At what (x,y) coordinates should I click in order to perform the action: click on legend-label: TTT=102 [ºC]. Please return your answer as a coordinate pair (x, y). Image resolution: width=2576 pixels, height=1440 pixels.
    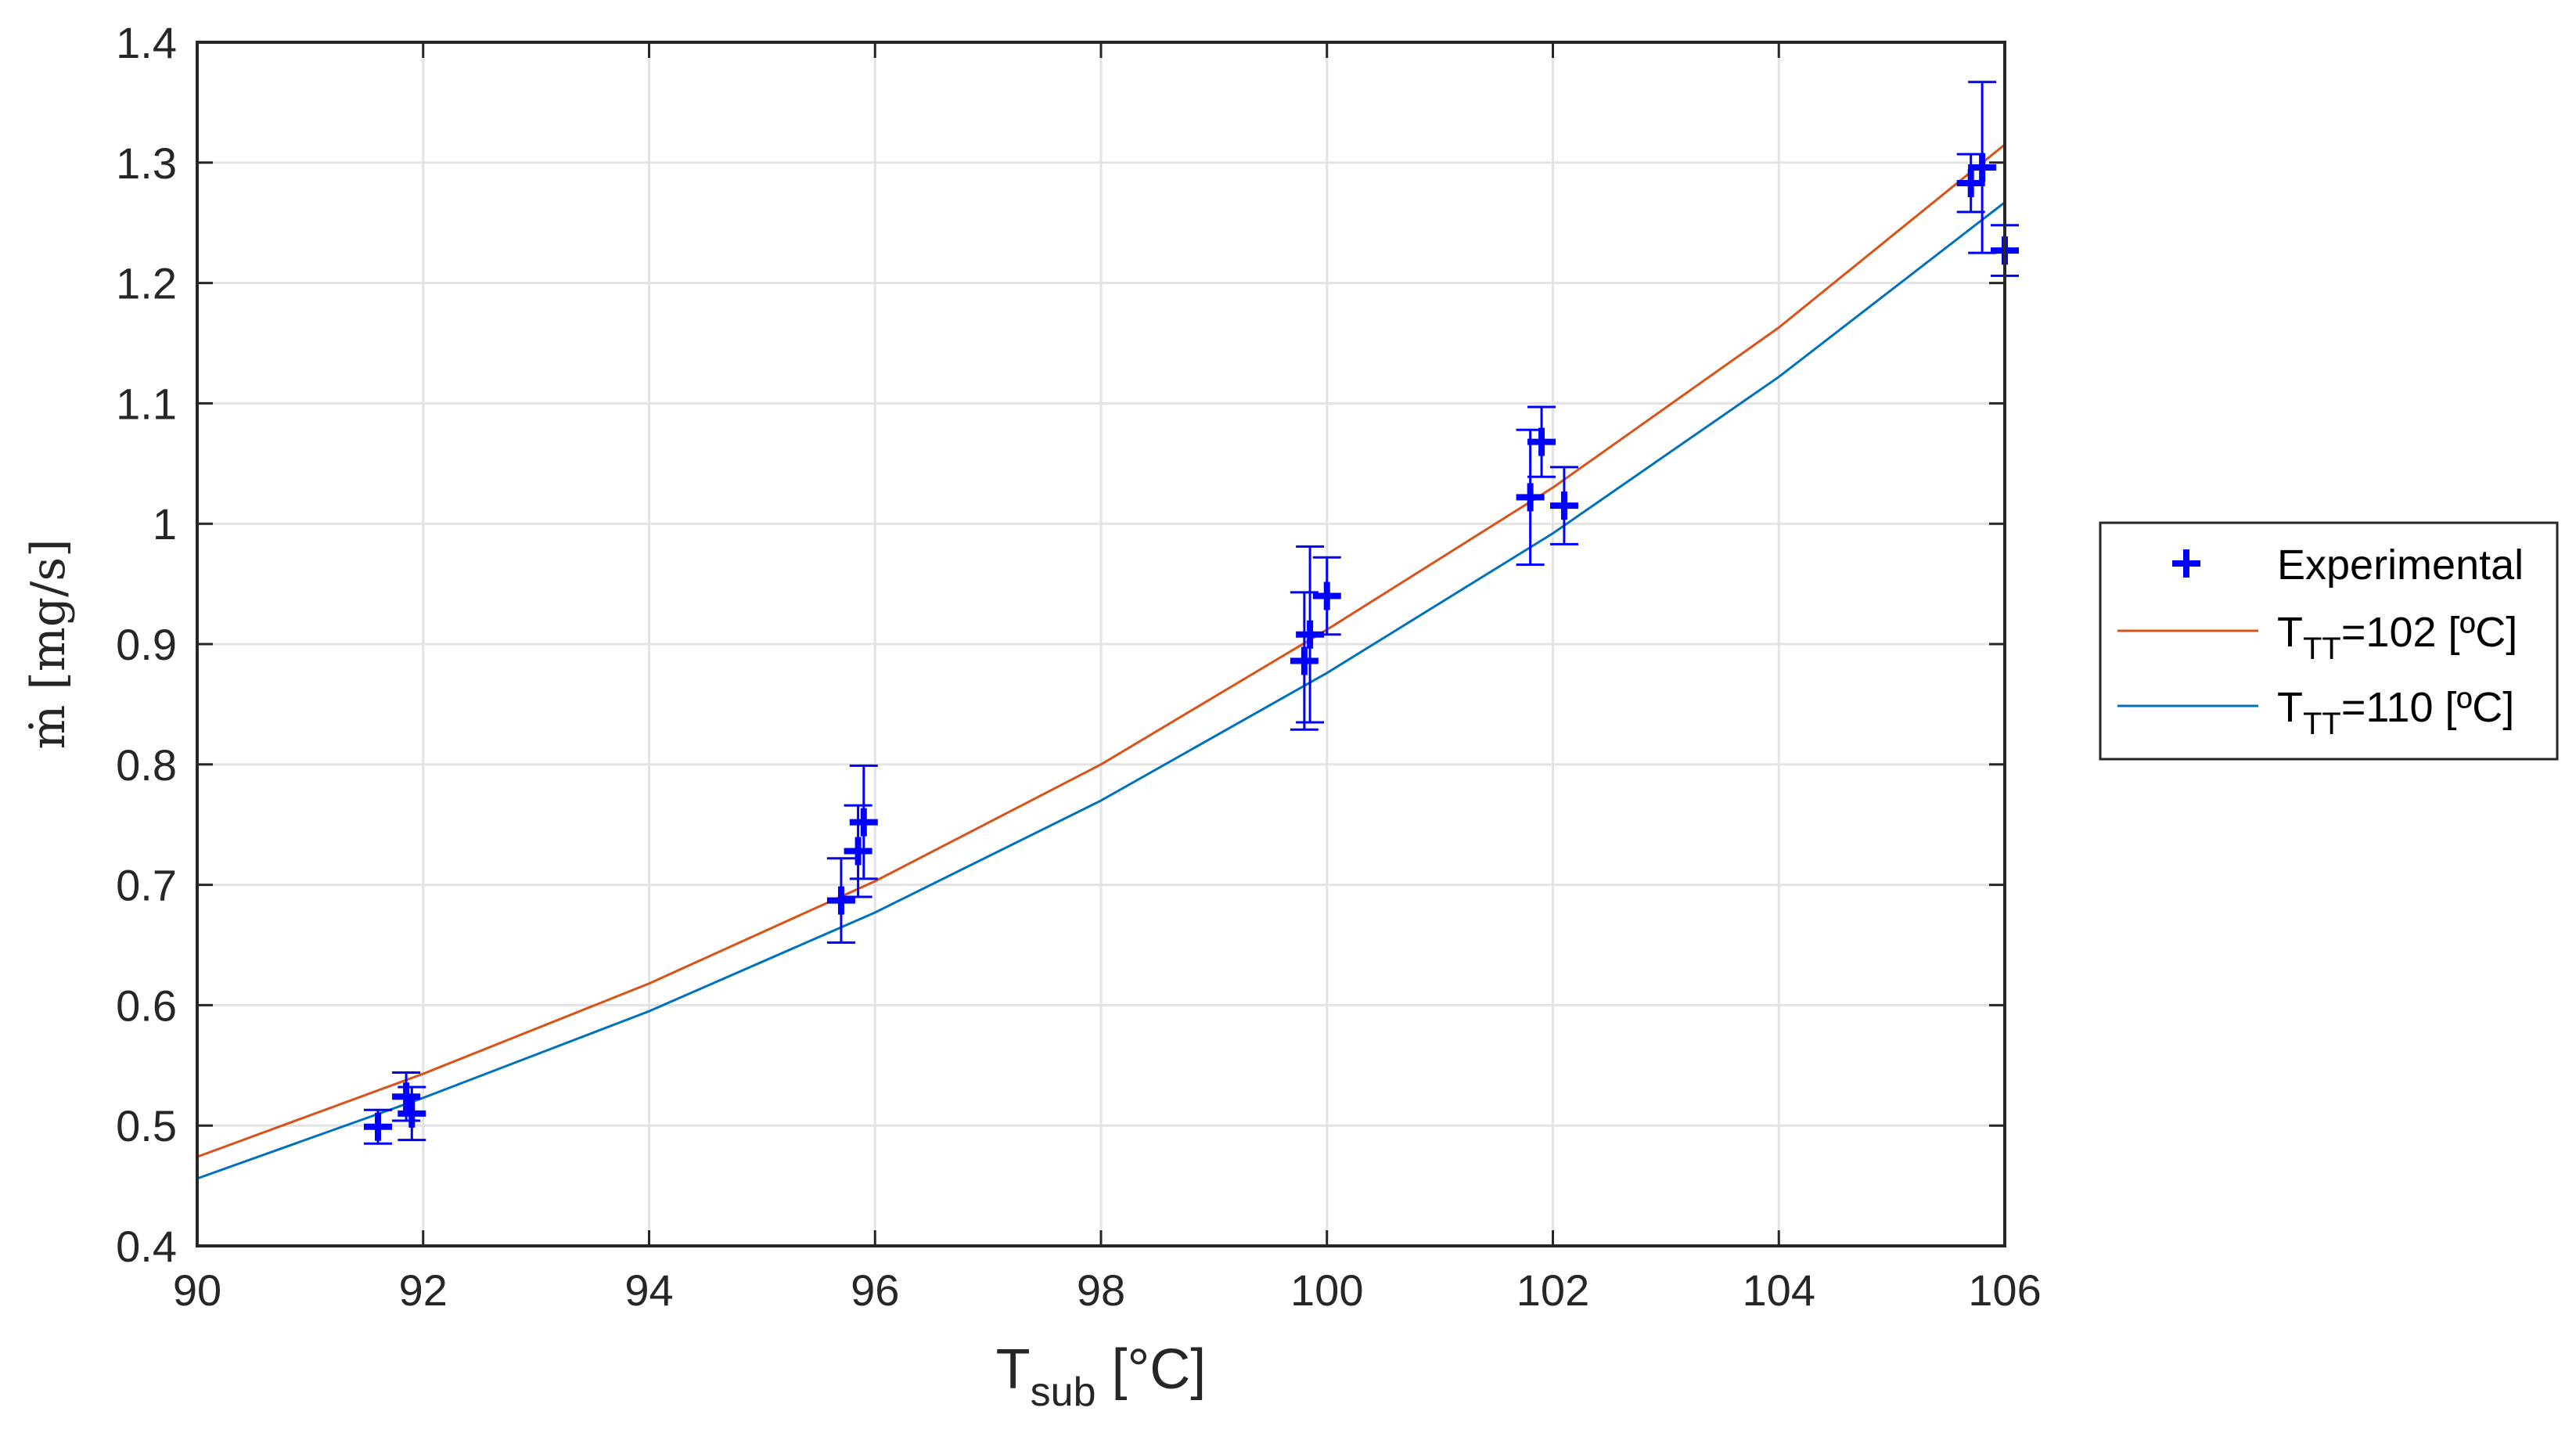
    Looking at the image, I should click on (2397, 637).